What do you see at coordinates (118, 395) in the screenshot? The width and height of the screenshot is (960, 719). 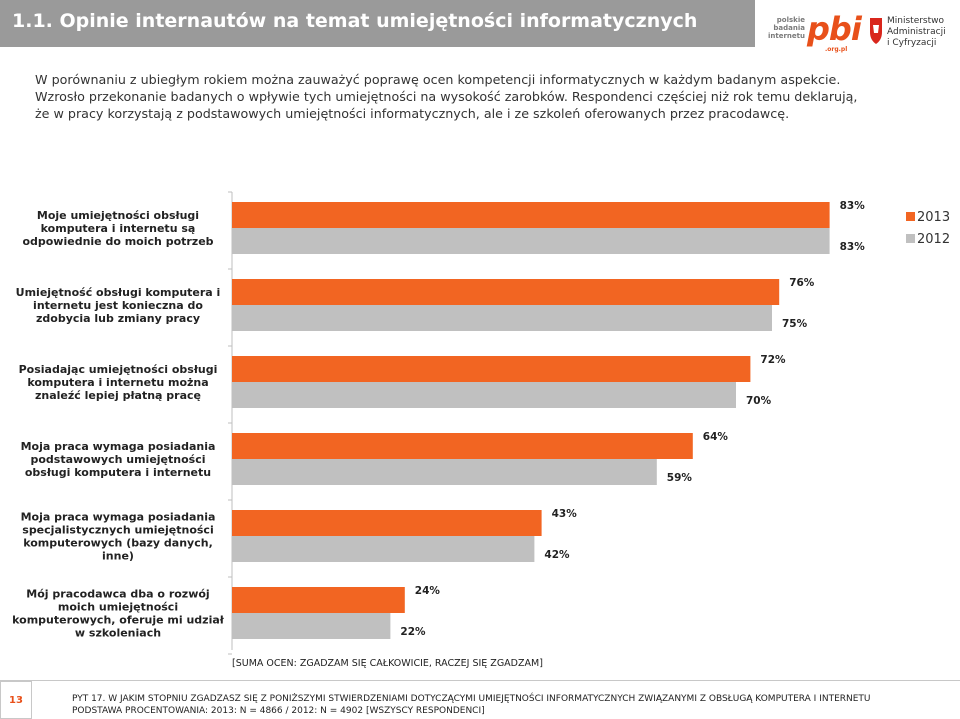 I see `category-label-line: znaleźć lepiej płatną pracę` at bounding box center [118, 395].